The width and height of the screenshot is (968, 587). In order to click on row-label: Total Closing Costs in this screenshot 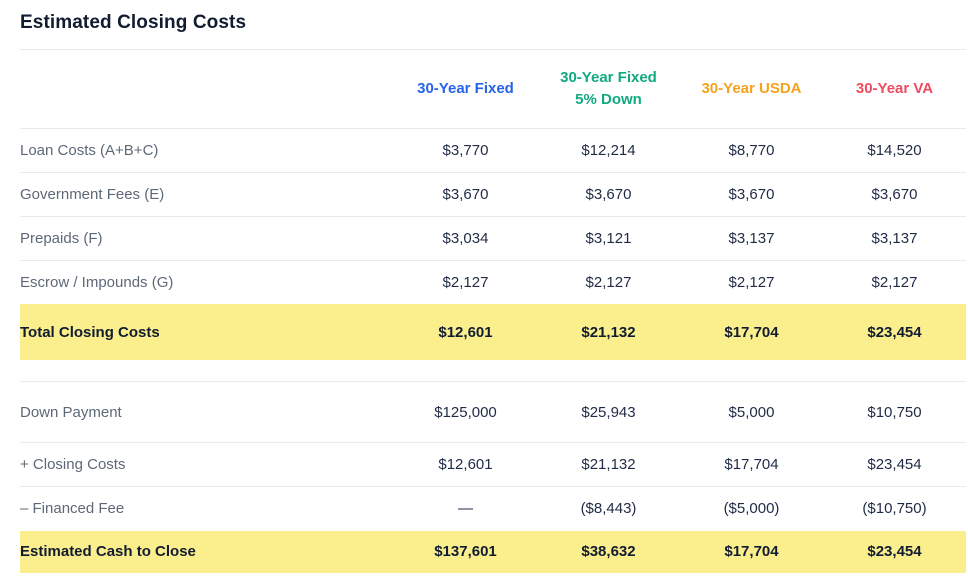, I will do `click(90, 332)`.